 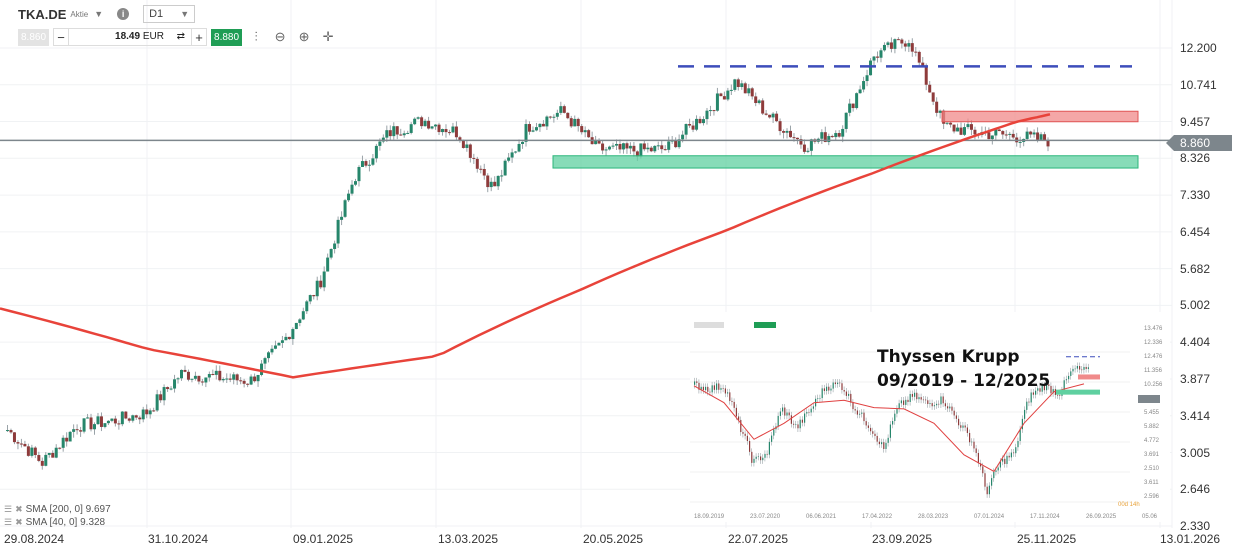 I want to click on indicator-sma200: ☰ ✖ SMA [200, 0] 9.697, so click(x=57, y=509).